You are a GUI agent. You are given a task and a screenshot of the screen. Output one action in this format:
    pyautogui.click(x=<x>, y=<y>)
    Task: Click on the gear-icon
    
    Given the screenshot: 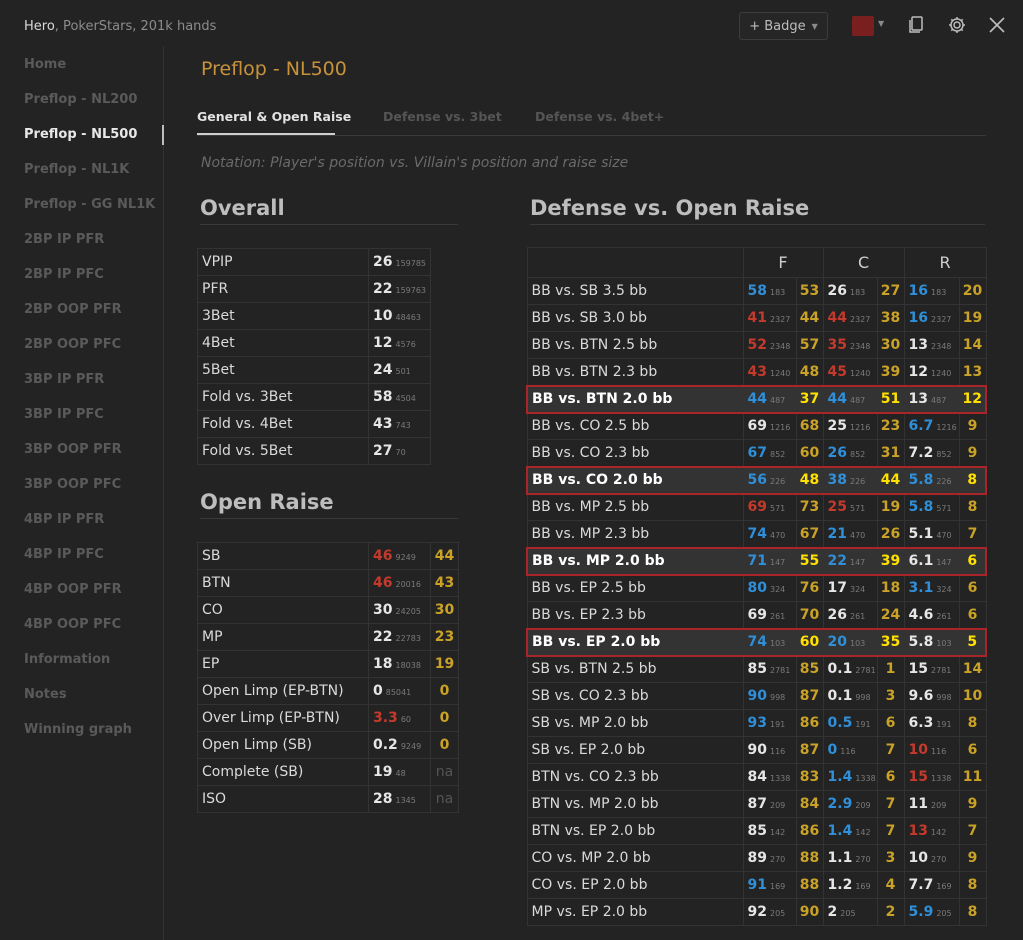 What is the action you would take?
    pyautogui.click(x=957, y=25)
    